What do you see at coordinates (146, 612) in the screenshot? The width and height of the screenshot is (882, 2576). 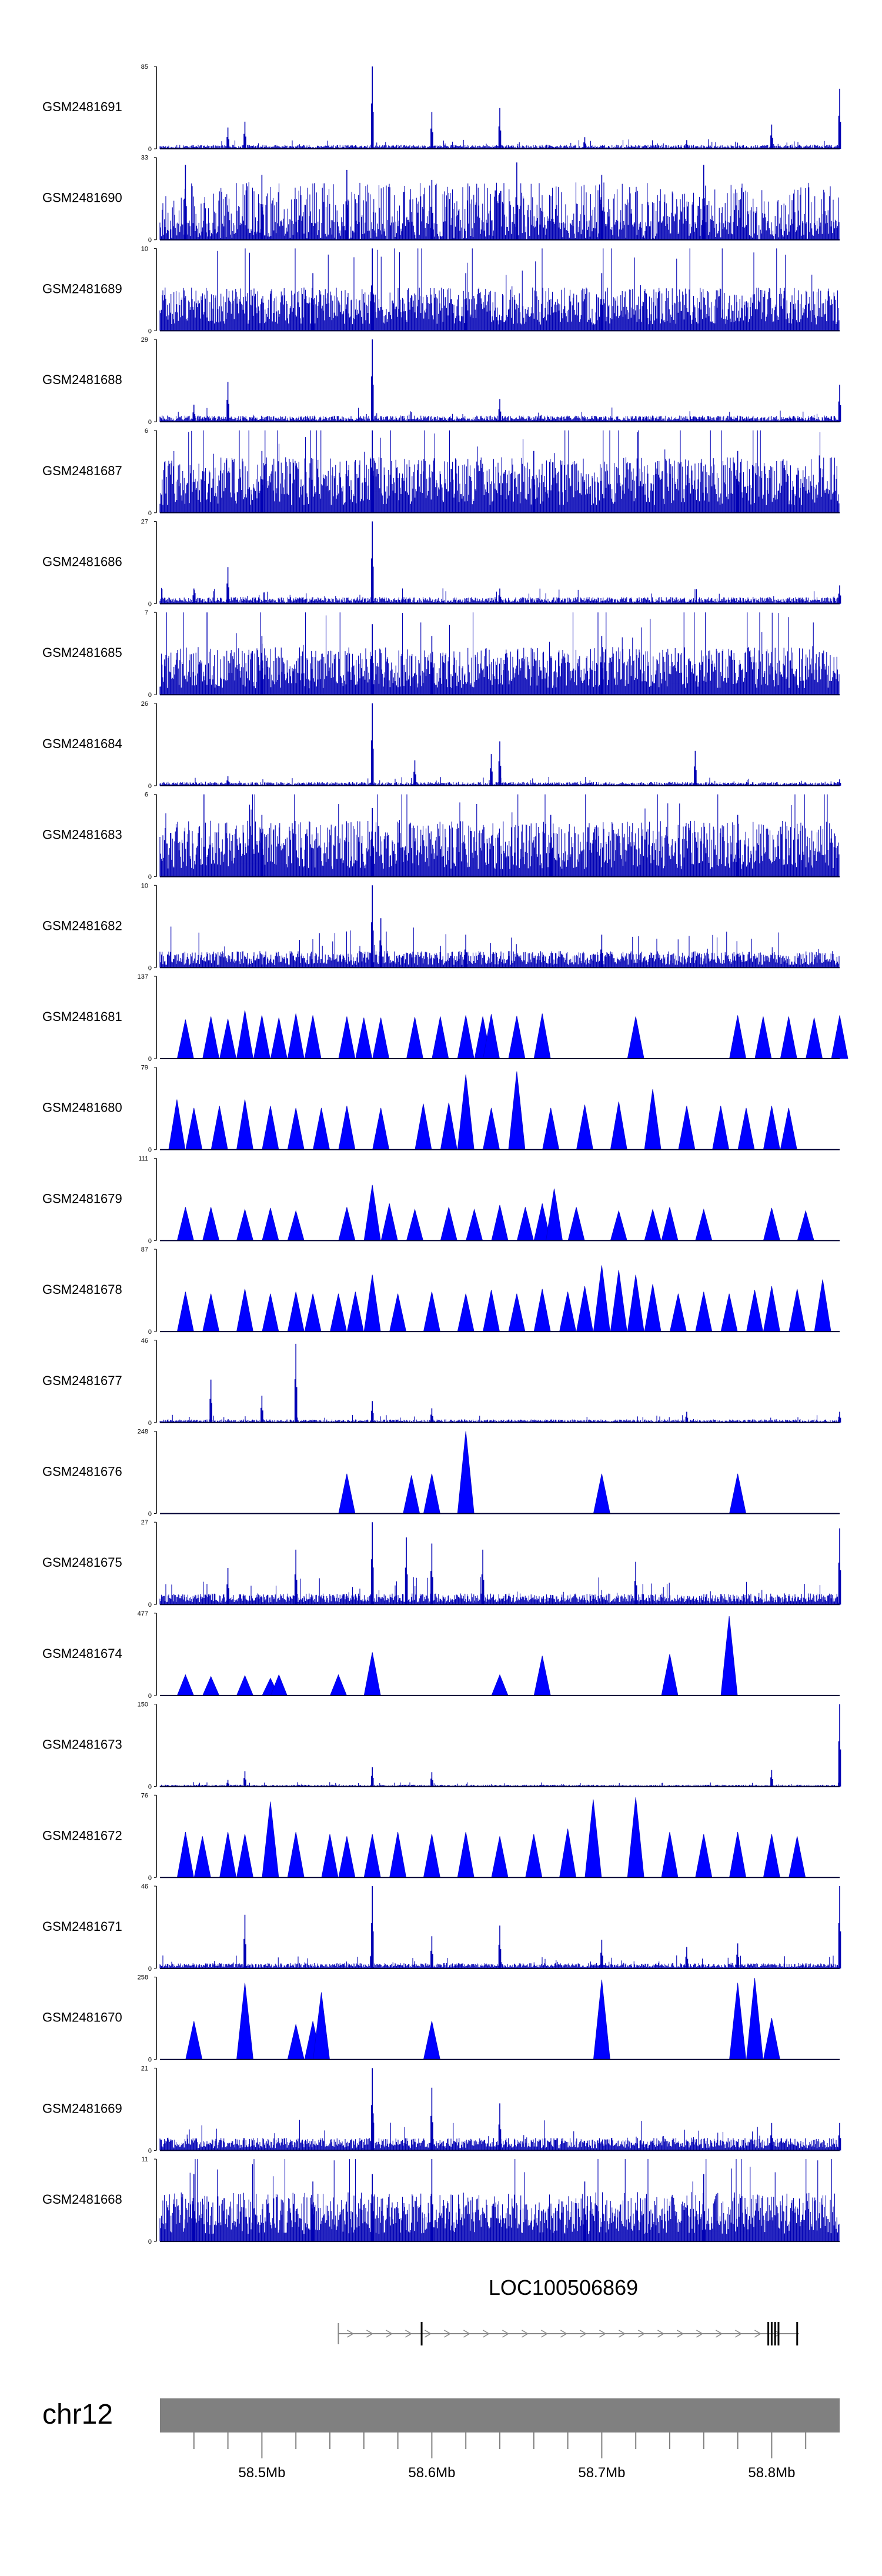 I see `y-max-label: 7` at bounding box center [146, 612].